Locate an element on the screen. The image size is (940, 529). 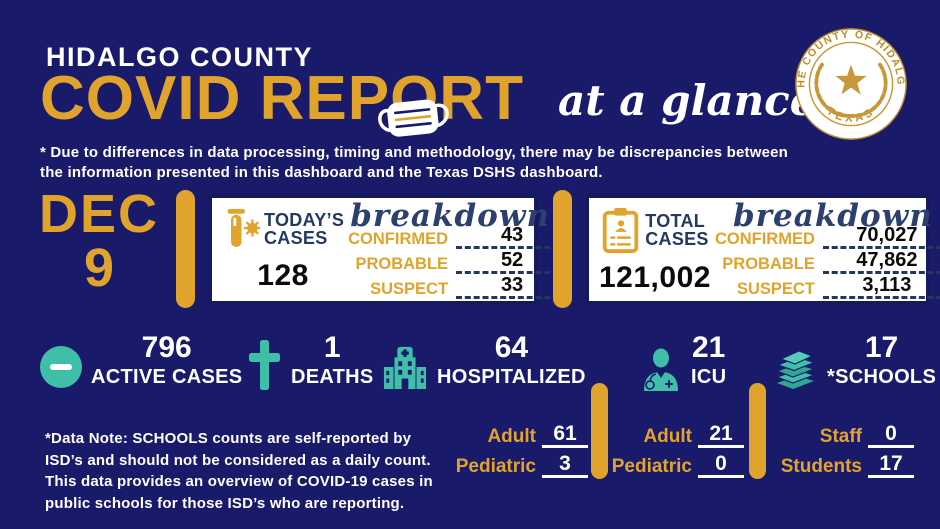
hospitalized-label: HOSPITALIZED is located at coordinates (511, 377).